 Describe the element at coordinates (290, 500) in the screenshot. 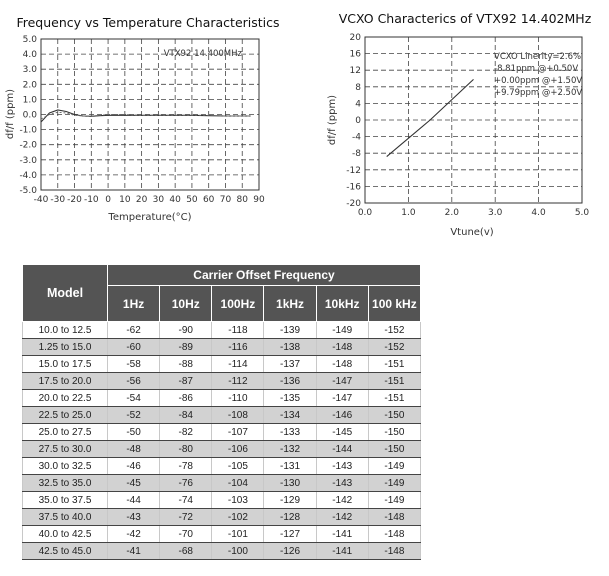

I see `value-cell: -129` at that location.